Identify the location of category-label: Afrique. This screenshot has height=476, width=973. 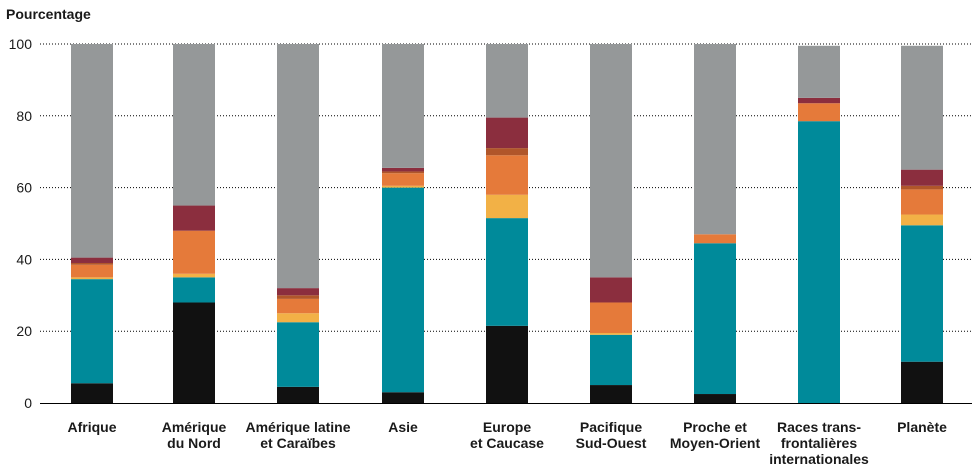
(92, 427).